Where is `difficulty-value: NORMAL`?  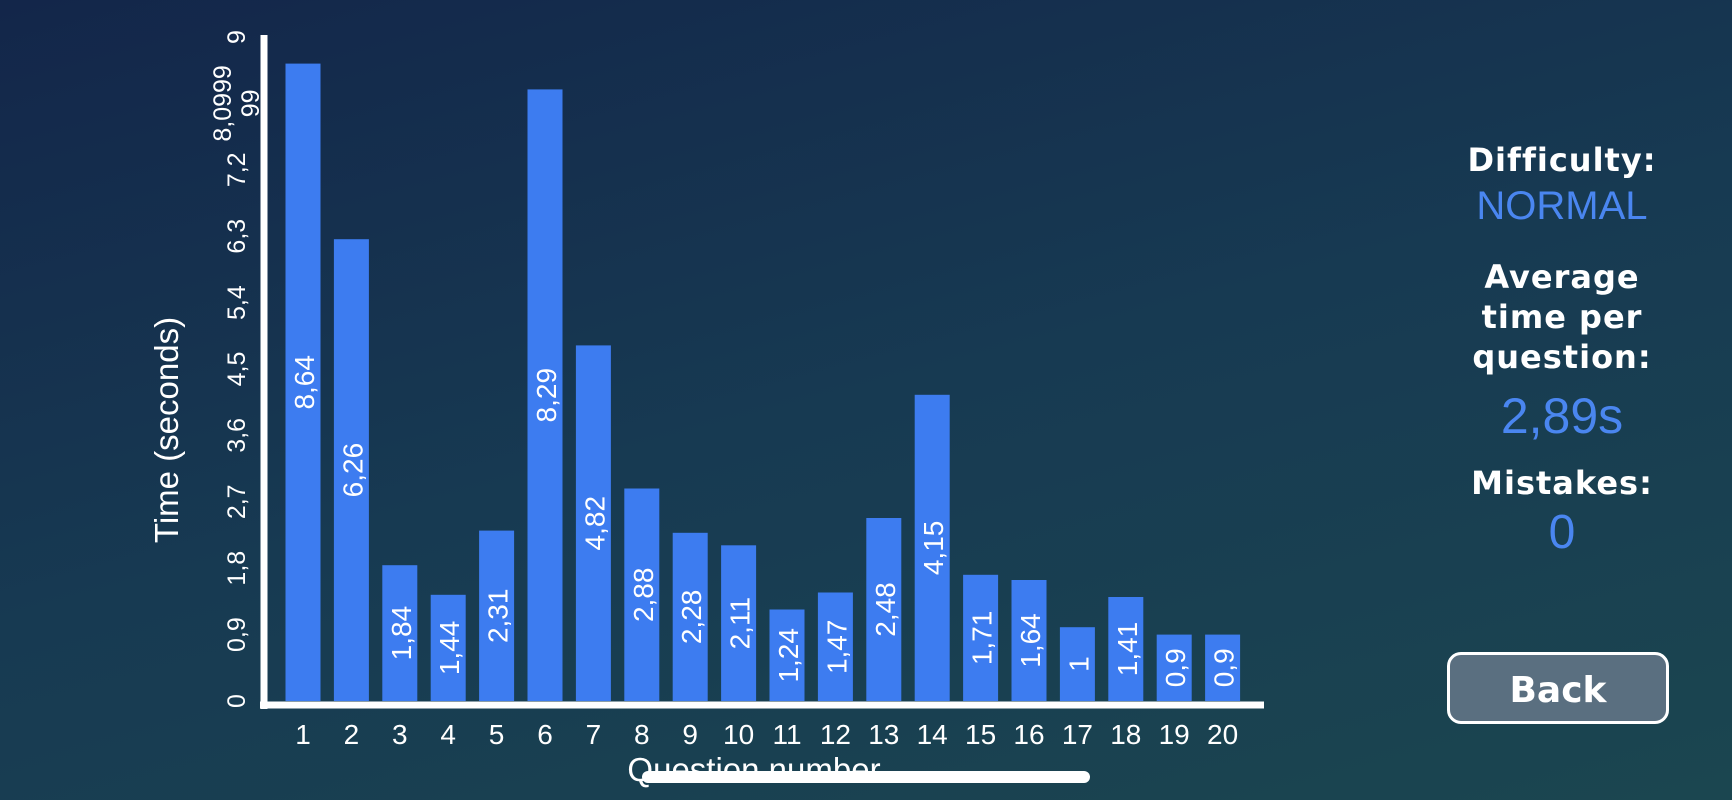
difficulty-value: NORMAL is located at coordinates (1562, 206).